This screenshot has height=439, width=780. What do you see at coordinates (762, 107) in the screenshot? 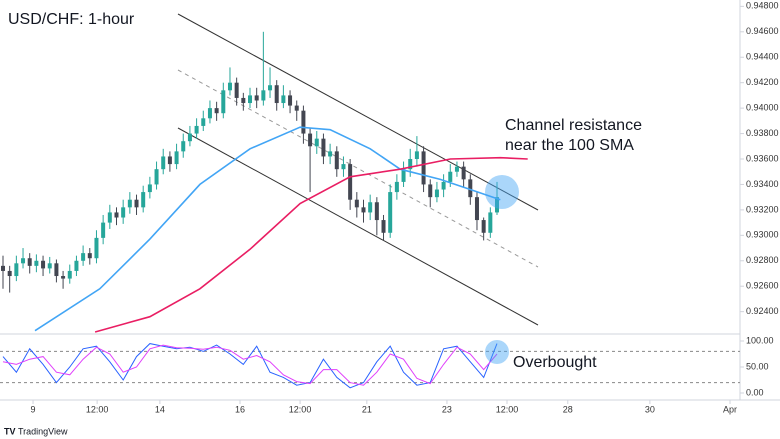
I see `y-tick-label: 0.94000` at bounding box center [762, 107].